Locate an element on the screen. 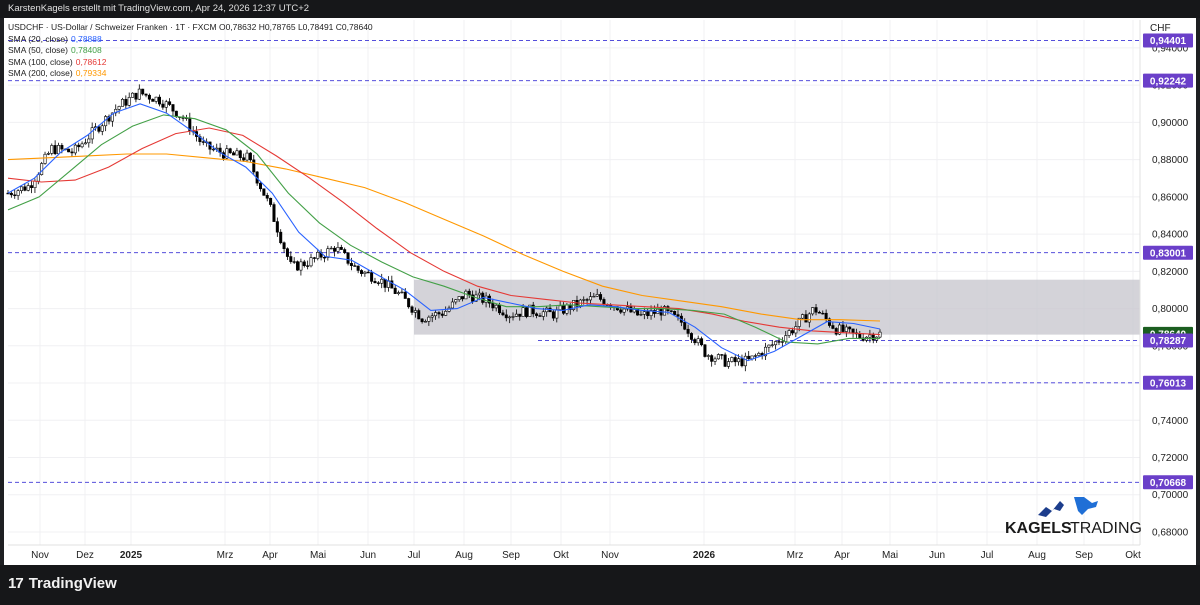 This screenshot has width=1200, height=605. x-tick-label: Aug is located at coordinates (1037, 555).